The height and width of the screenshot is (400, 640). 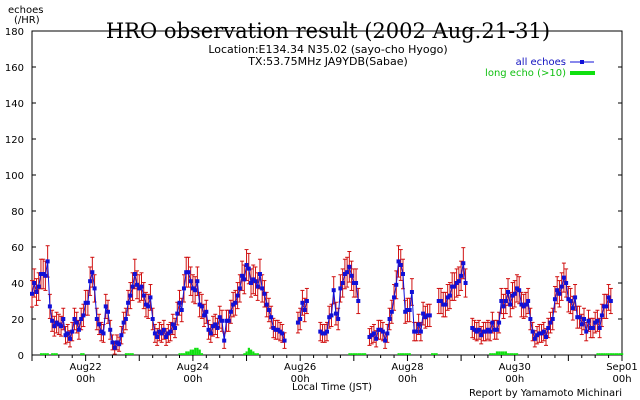 I want to click on x-tick-label-date: Aug28, so click(x=407, y=367).